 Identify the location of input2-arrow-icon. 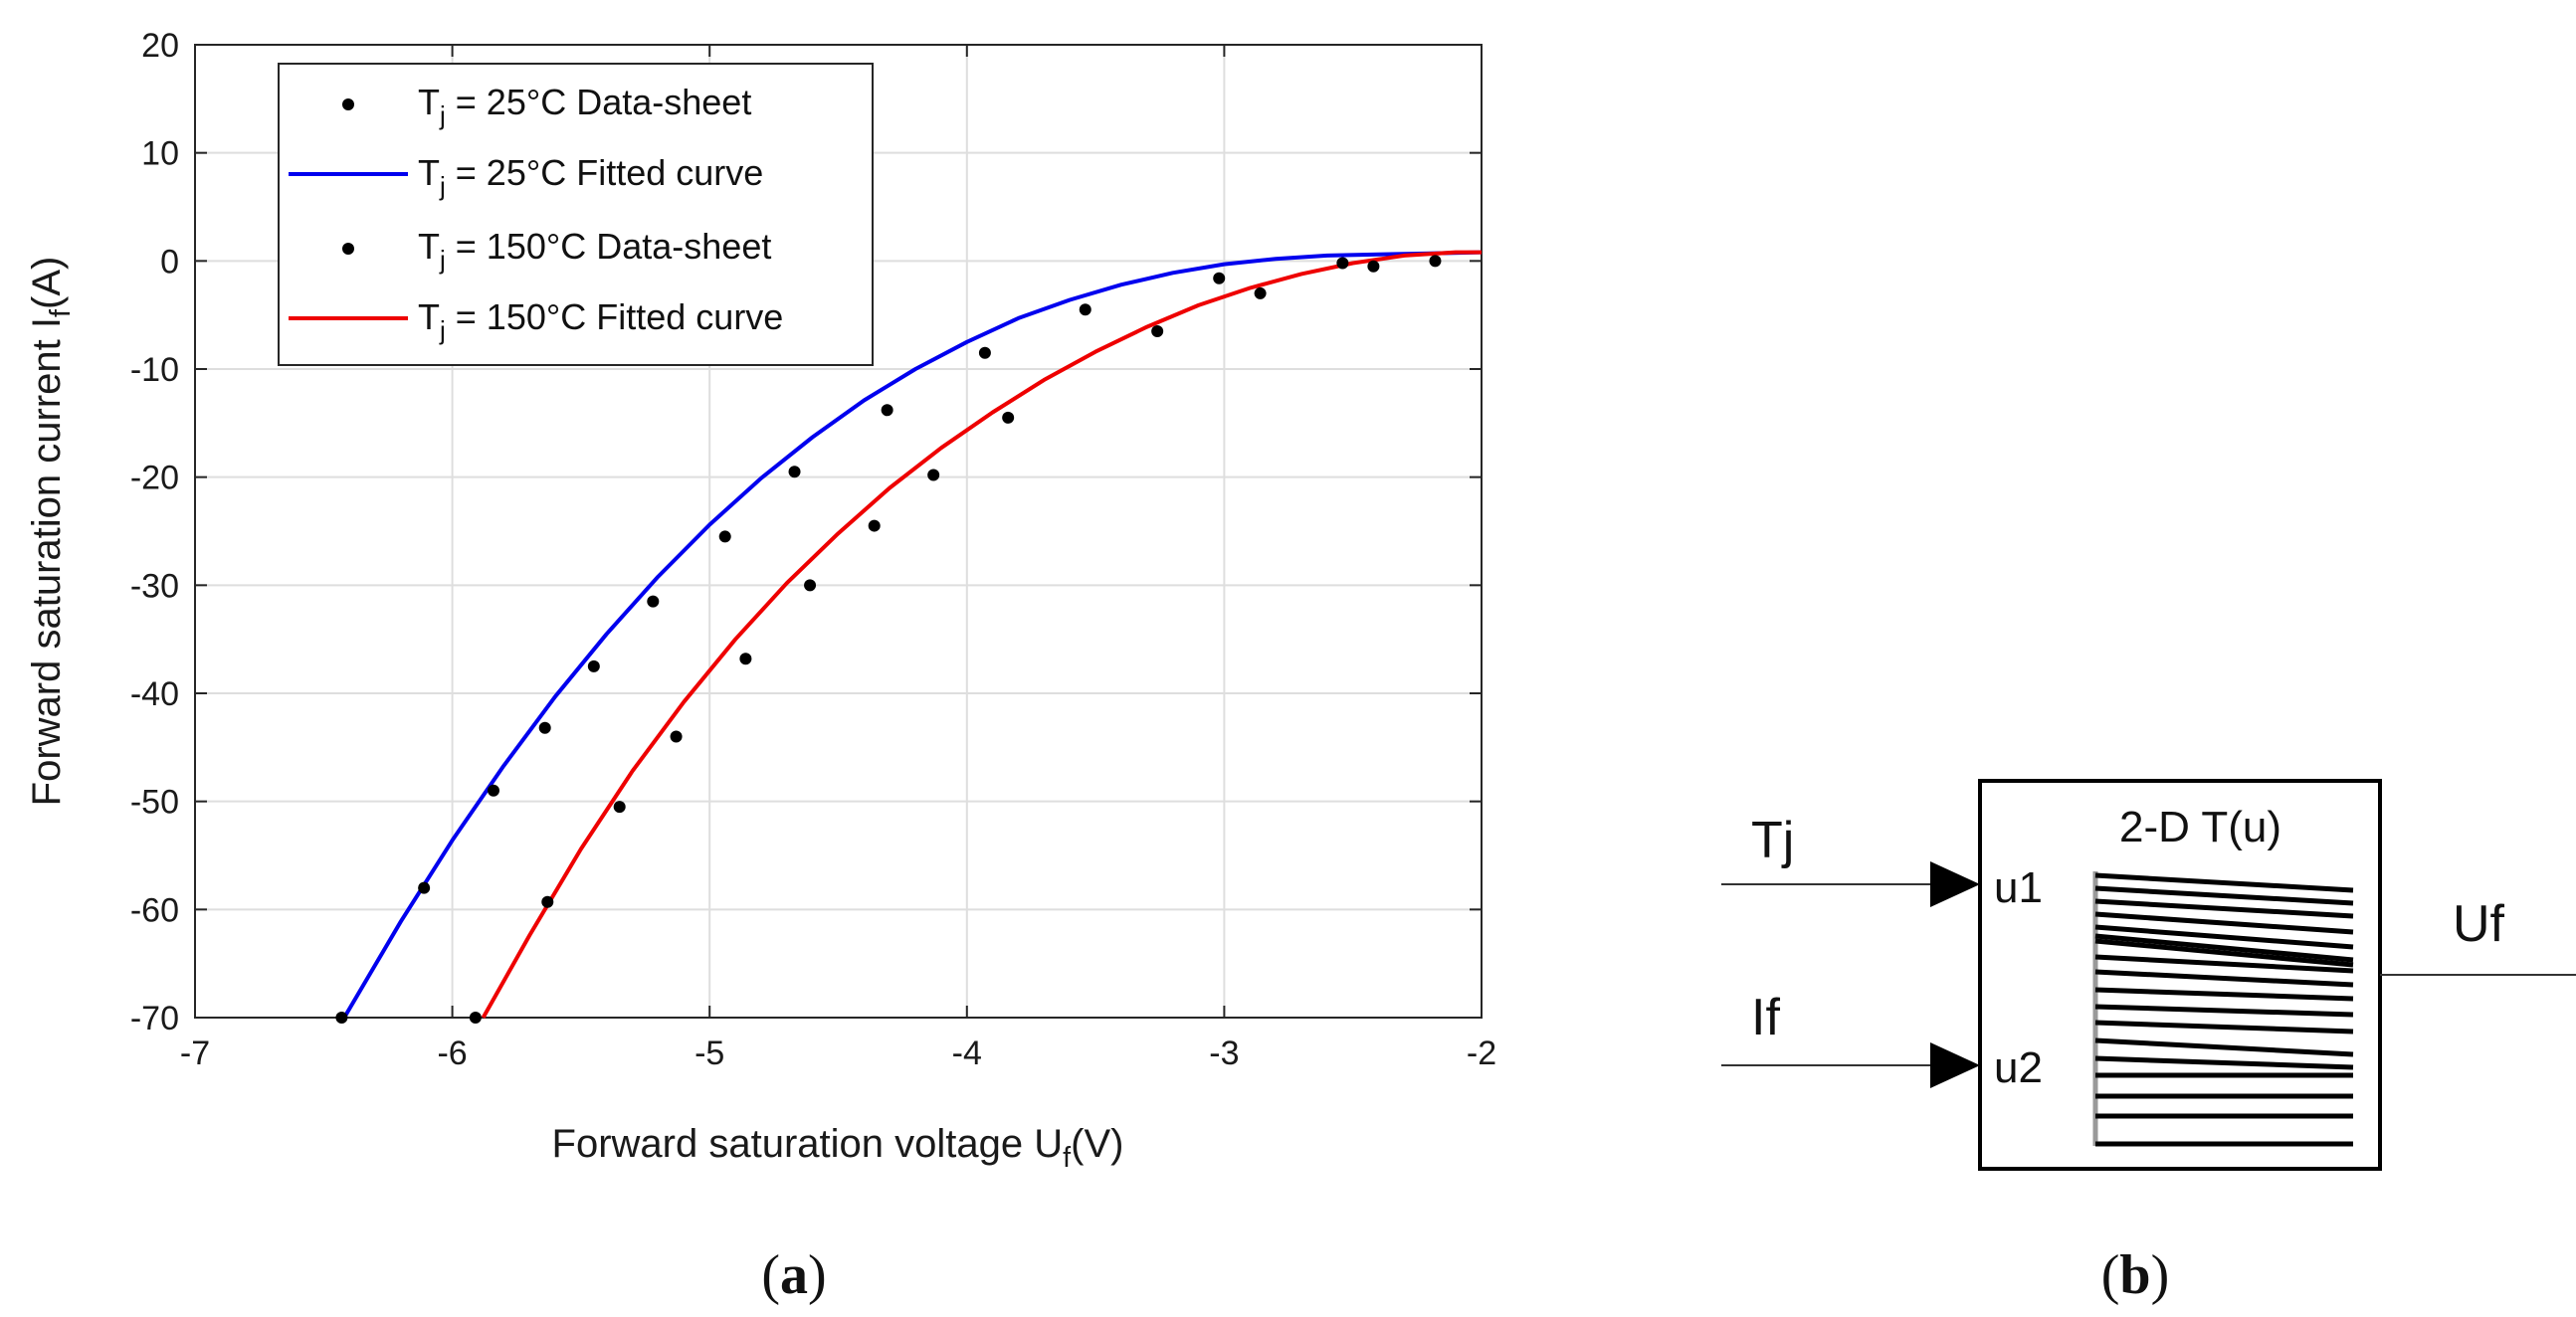
(1955, 1065).